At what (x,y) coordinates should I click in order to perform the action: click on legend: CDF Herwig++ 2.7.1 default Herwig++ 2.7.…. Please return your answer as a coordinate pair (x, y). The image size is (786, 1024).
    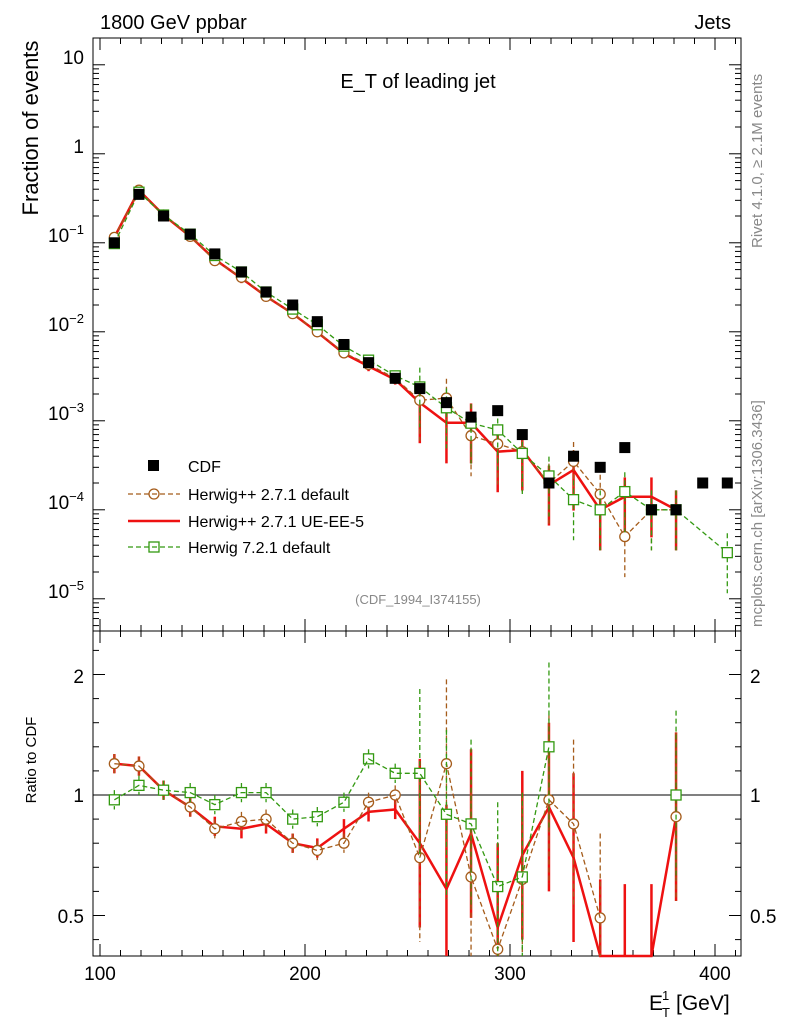
    Looking at the image, I should click on (246, 508).